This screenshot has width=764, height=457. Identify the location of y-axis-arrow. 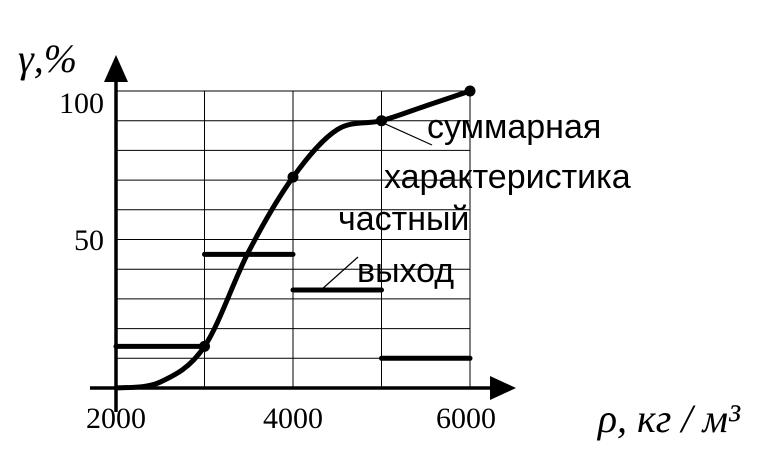
(116, 68).